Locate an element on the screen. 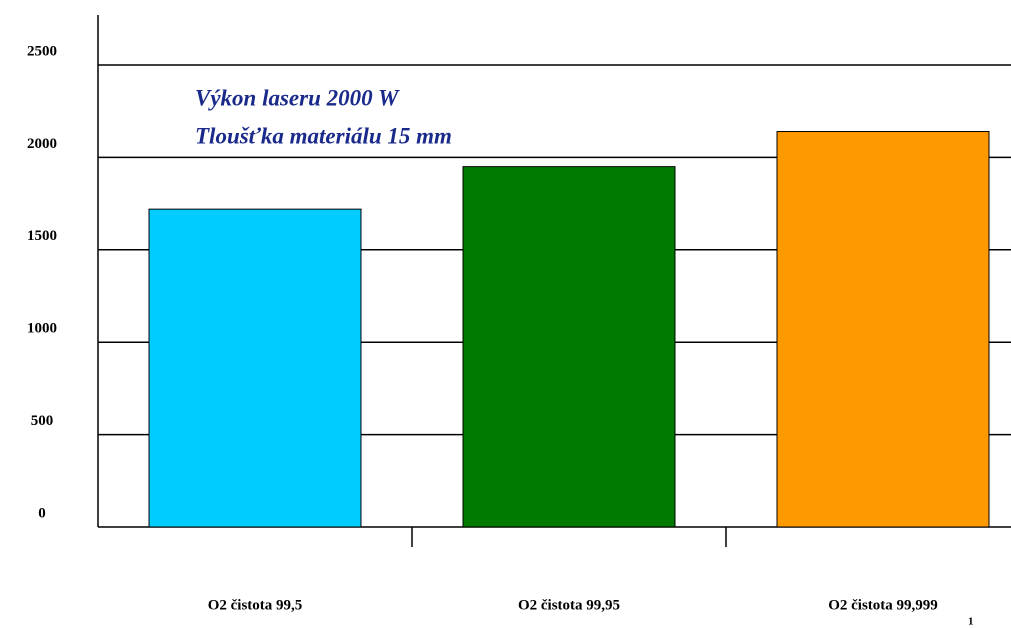 The image size is (1011, 628). annotation: Tloušťka materiálu 15 mm is located at coordinates (323, 135).